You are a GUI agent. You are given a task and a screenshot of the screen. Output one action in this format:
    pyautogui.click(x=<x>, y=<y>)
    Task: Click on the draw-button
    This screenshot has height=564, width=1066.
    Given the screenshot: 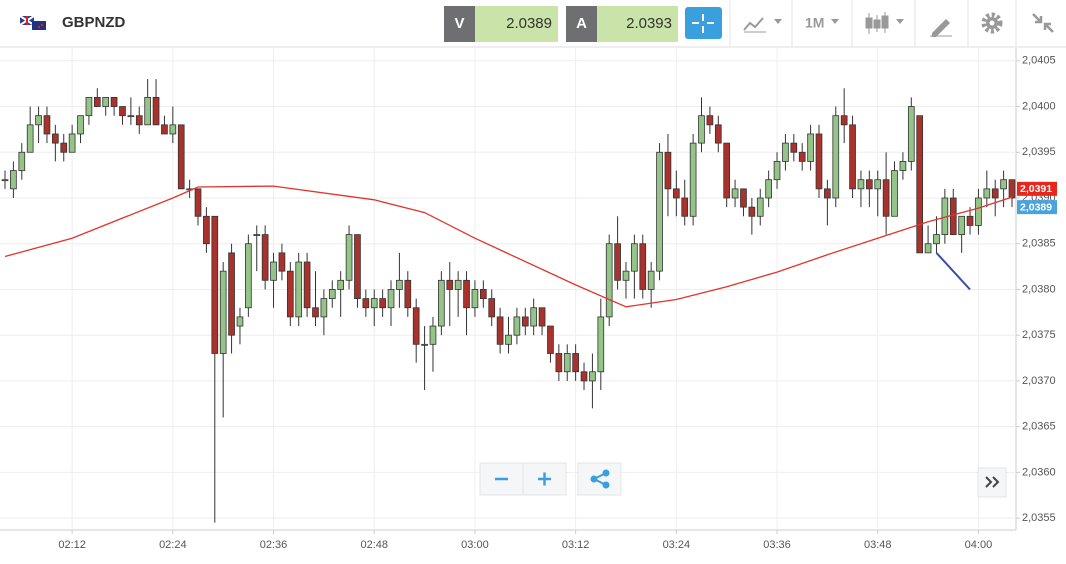 What is the action you would take?
    pyautogui.click(x=941, y=28)
    